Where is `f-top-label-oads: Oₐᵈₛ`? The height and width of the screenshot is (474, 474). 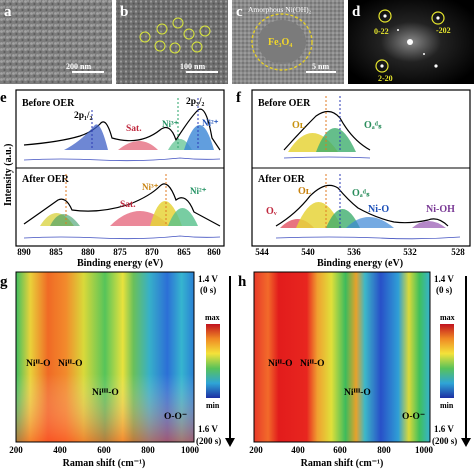
f-top-label-oads: Oₐᵈₛ is located at coordinates (373, 125).